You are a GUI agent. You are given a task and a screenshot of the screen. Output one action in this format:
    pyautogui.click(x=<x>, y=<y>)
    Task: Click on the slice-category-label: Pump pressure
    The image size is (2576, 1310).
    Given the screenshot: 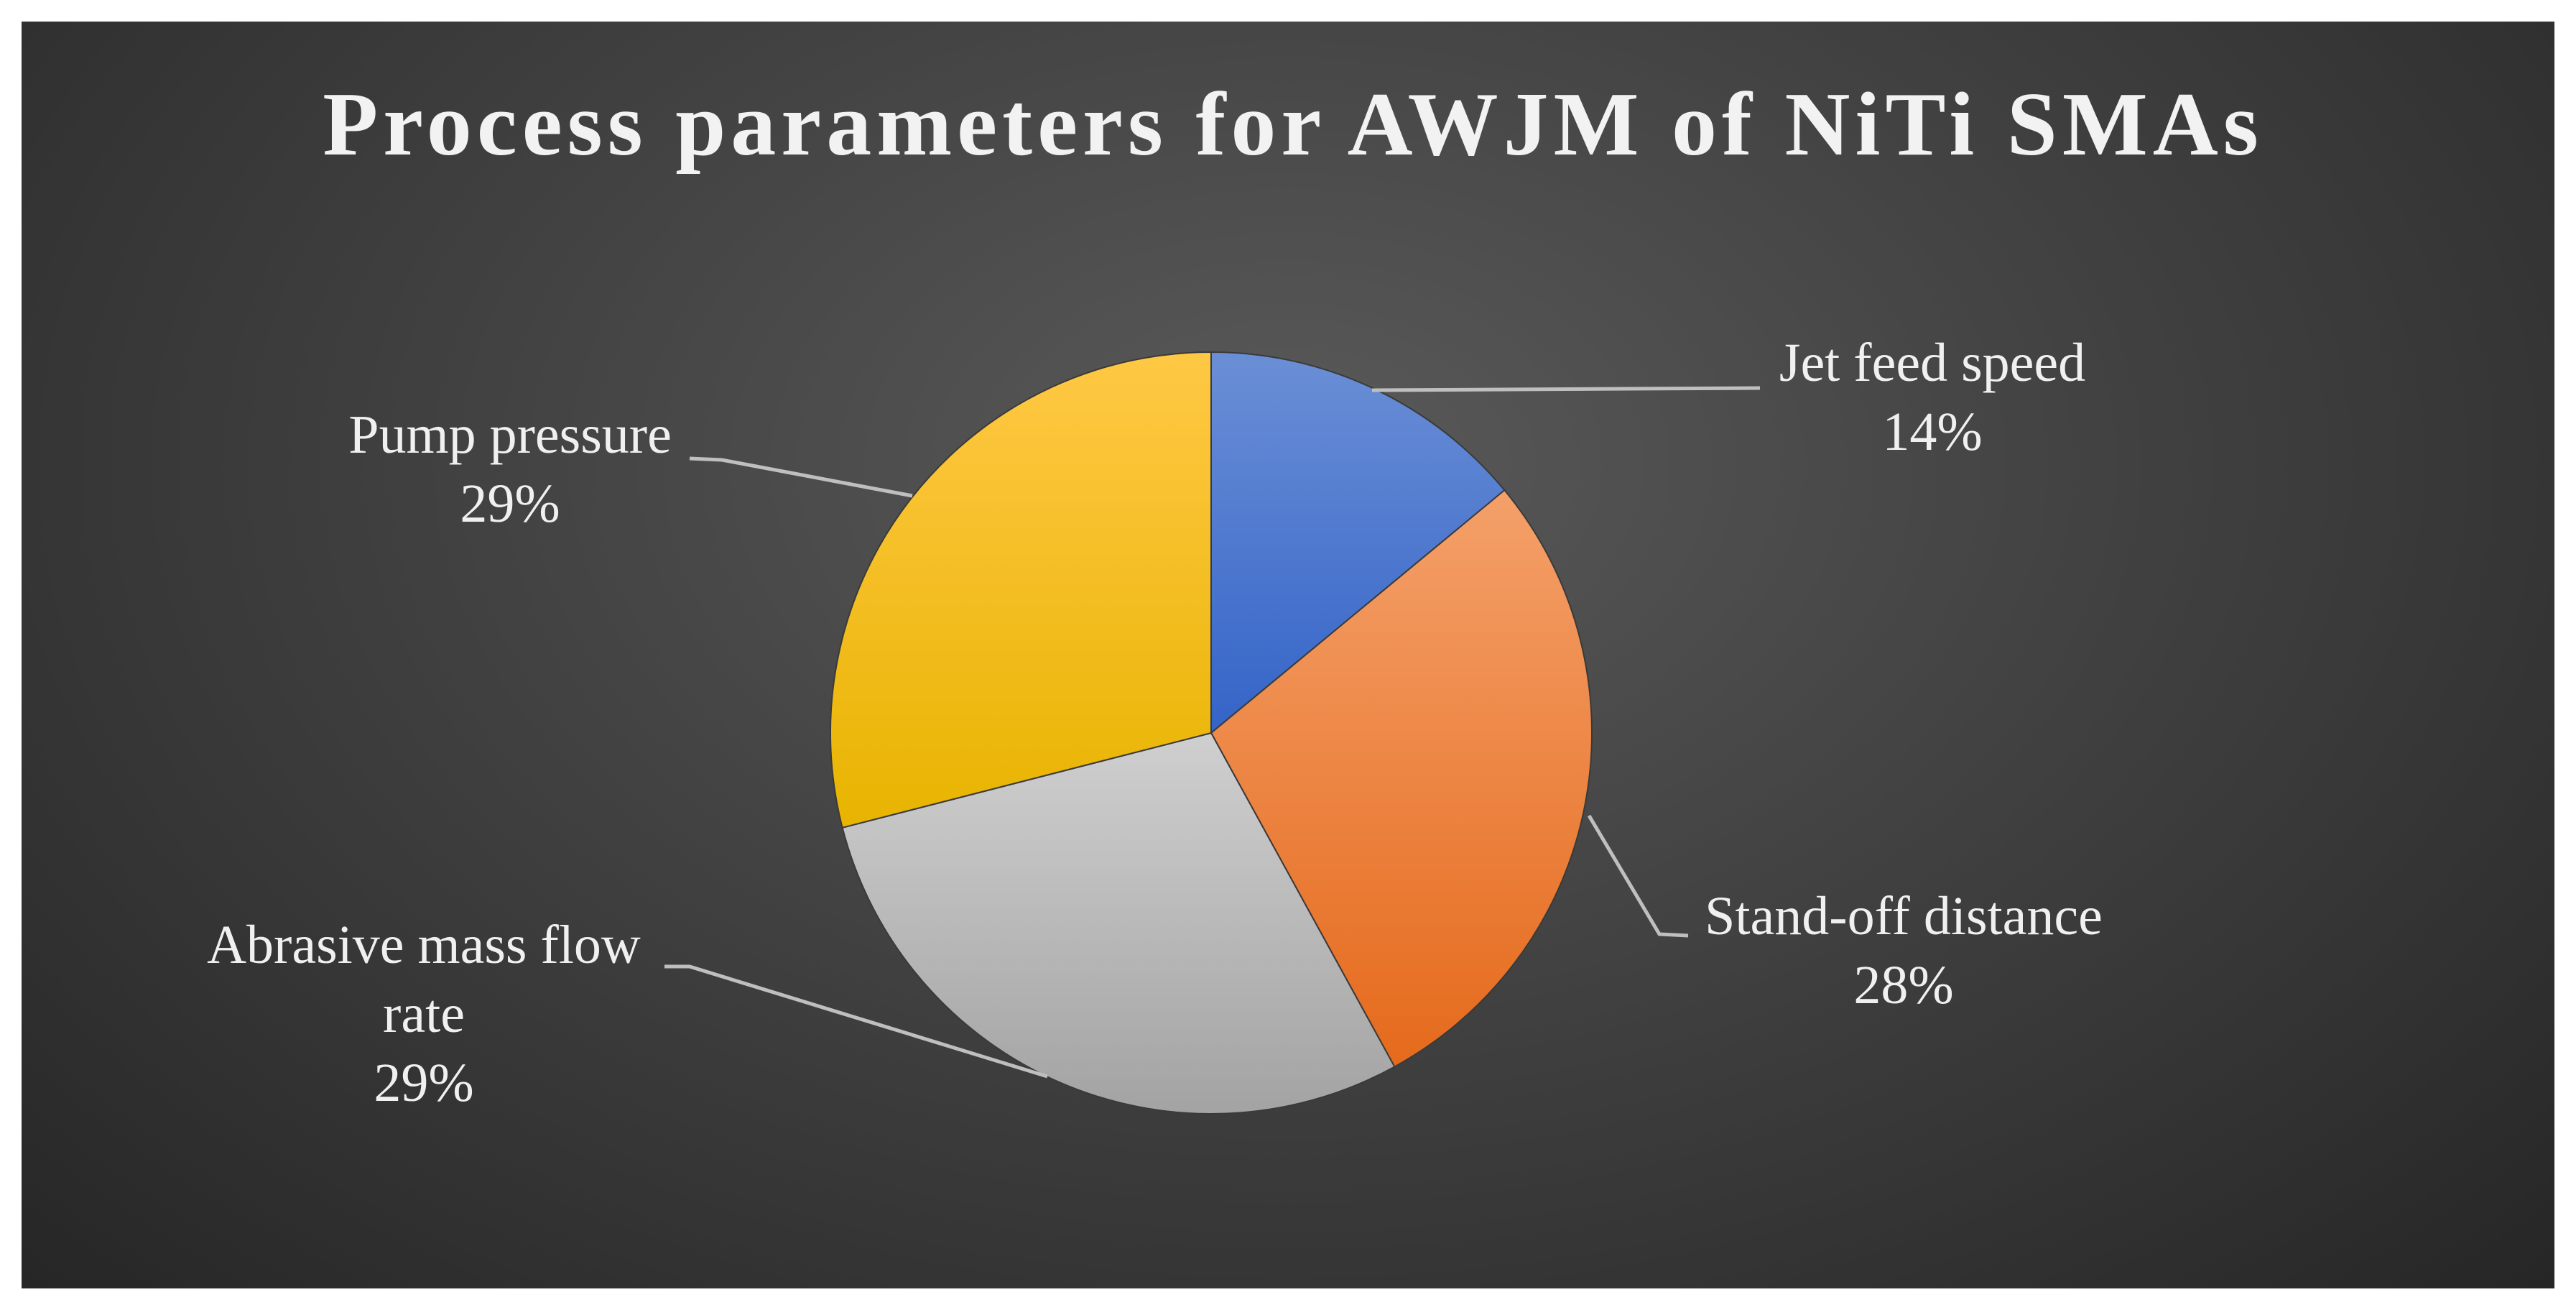 What is the action you would take?
    pyautogui.click(x=510, y=435)
    